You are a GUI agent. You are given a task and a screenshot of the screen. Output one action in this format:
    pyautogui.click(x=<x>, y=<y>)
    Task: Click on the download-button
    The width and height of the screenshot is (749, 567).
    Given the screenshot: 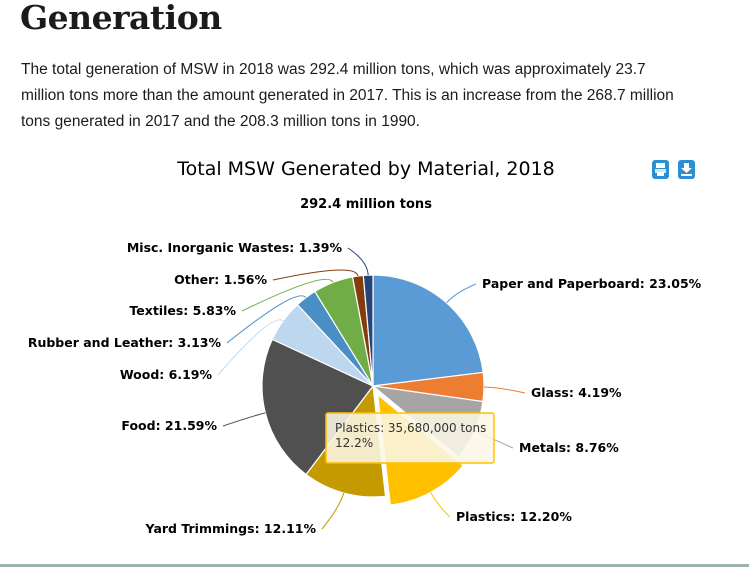 What is the action you would take?
    pyautogui.click(x=686, y=169)
    